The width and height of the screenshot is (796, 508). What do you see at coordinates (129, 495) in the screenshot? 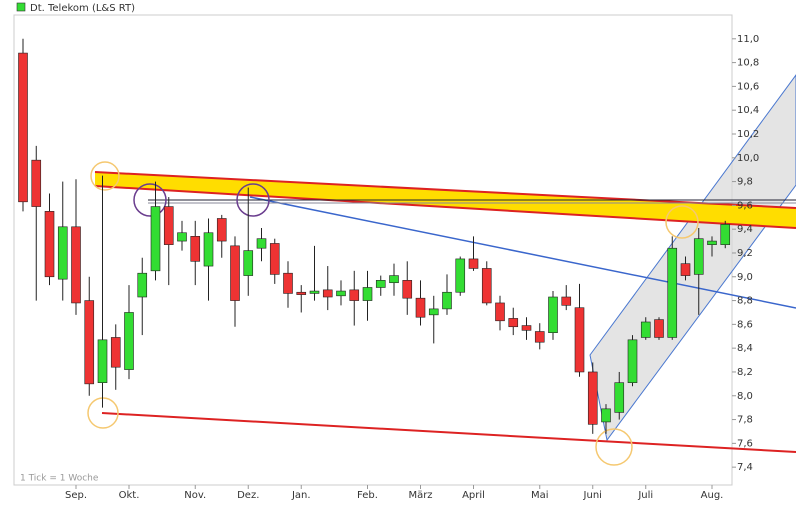
I see `x-tick-label: Okt.` at bounding box center [129, 495].